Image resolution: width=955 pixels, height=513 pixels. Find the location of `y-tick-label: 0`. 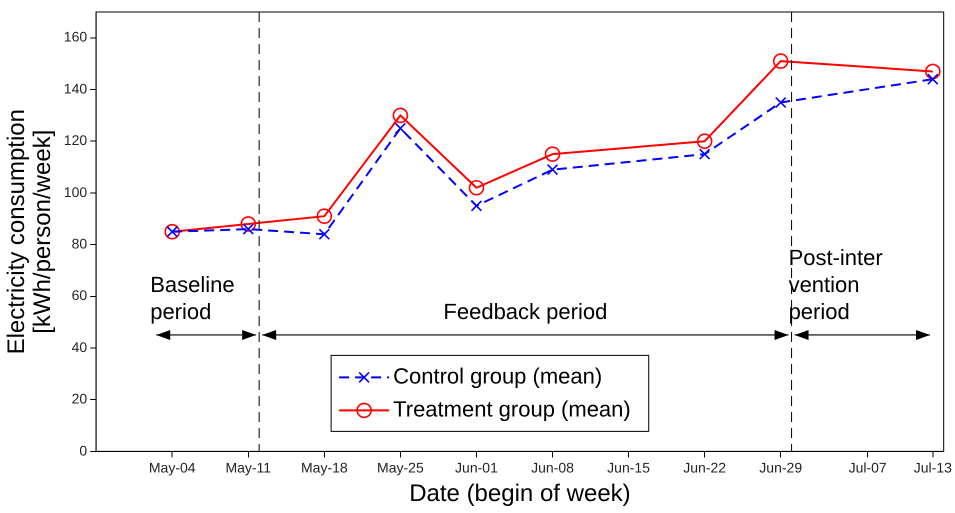

y-tick-label: 0 is located at coordinates (83, 450).